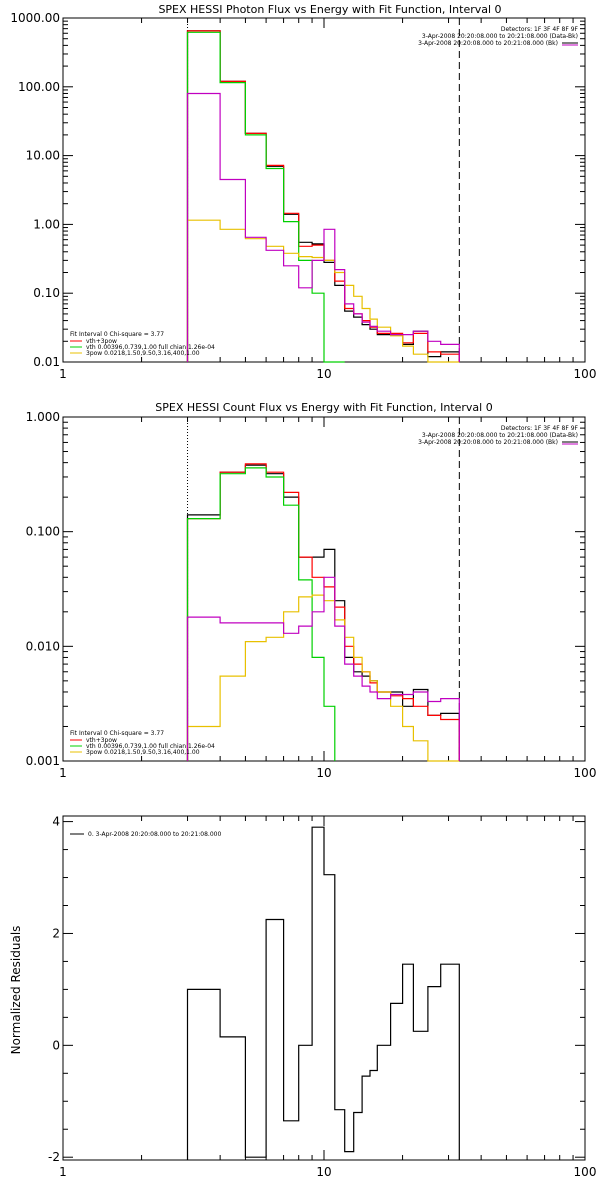  I want to click on count-flux-y-tick-label: 0.001, so click(43, 761).